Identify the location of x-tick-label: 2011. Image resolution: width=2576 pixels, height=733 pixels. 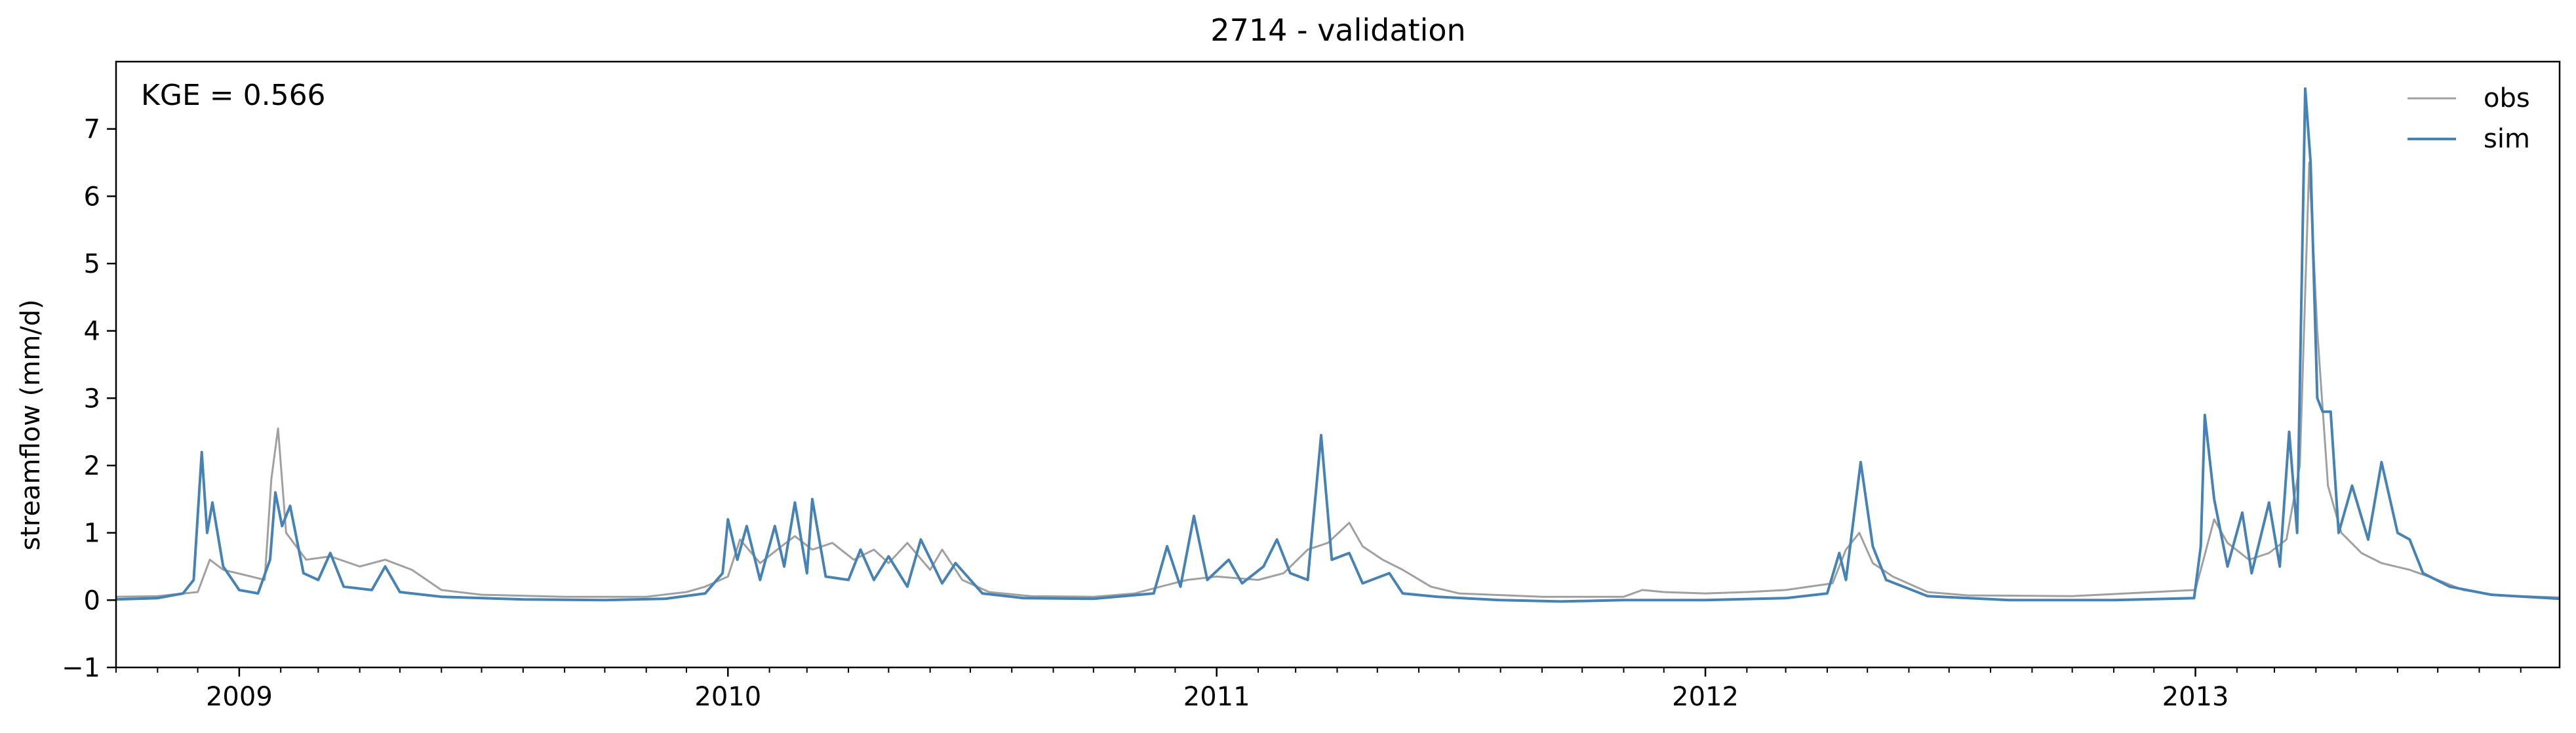
(1216, 697).